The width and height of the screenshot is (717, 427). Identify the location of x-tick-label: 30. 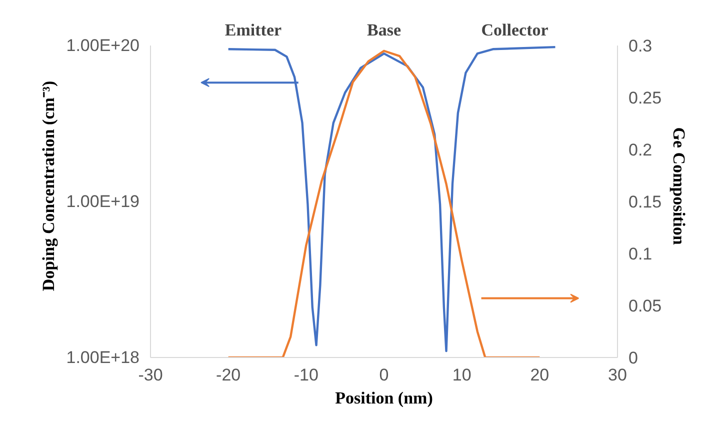
(617, 375).